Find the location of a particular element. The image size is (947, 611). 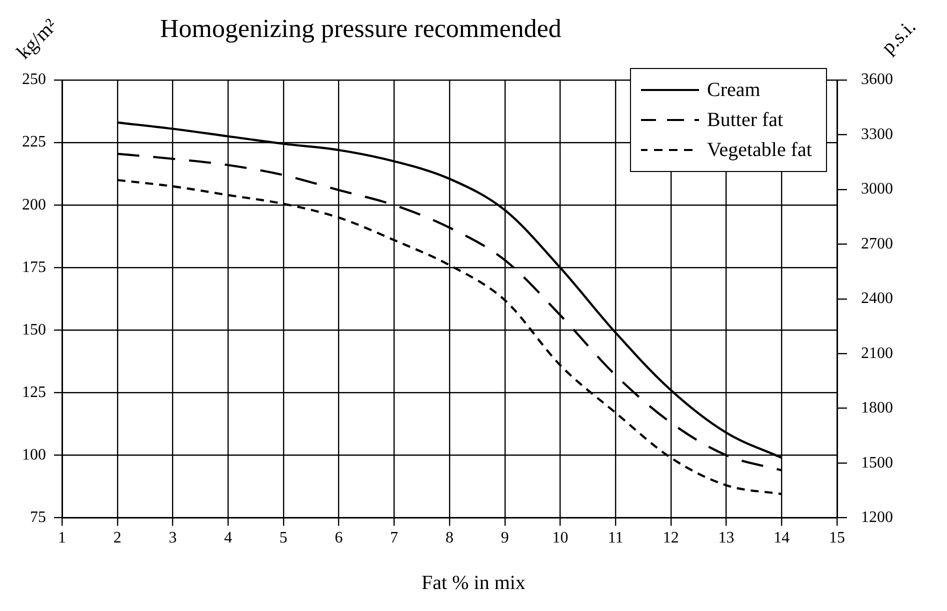

y-tick-label: 100 is located at coordinates (34, 455).